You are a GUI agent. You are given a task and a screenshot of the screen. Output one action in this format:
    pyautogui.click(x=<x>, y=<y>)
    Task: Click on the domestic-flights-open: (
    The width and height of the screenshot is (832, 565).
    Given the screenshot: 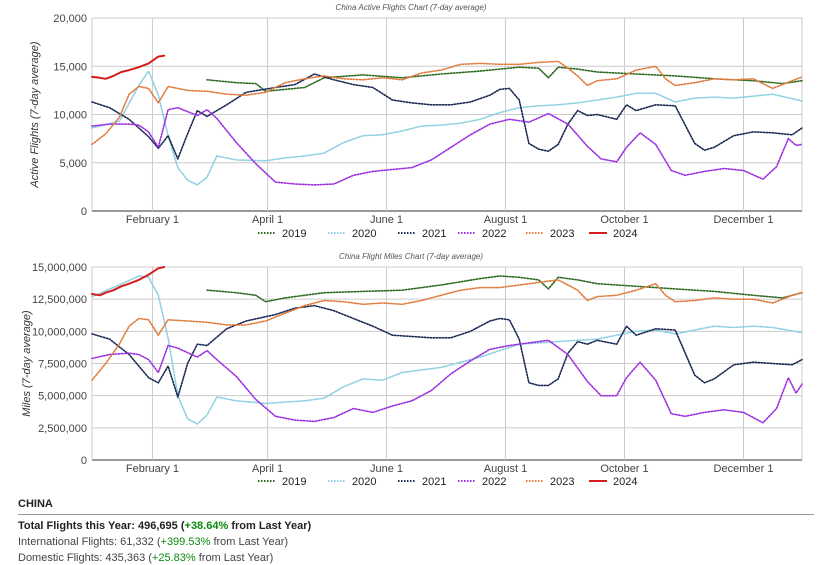 What is the action you would take?
    pyautogui.click(x=150, y=558)
    